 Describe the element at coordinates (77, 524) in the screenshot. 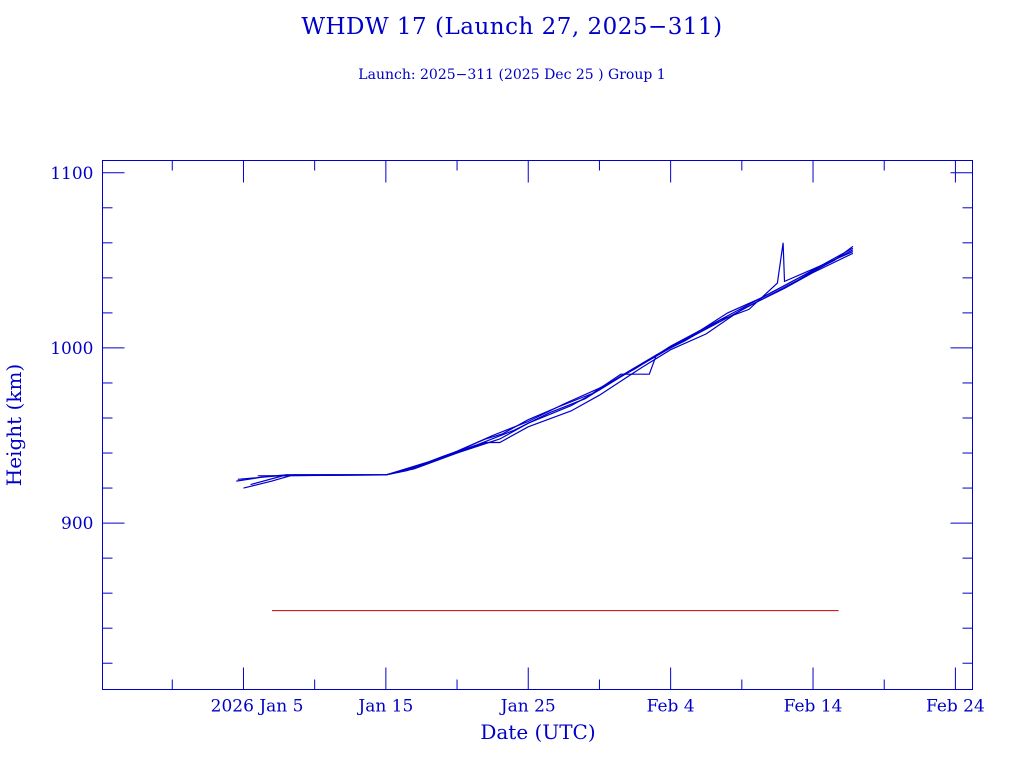

I see `y-tick-label: 900` at that location.